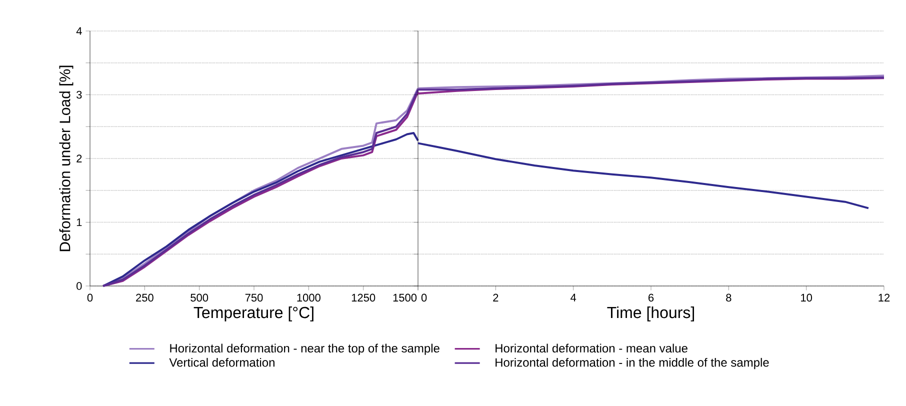  What do you see at coordinates (884, 298) in the screenshot?
I see `x-tick-label: 12` at bounding box center [884, 298].